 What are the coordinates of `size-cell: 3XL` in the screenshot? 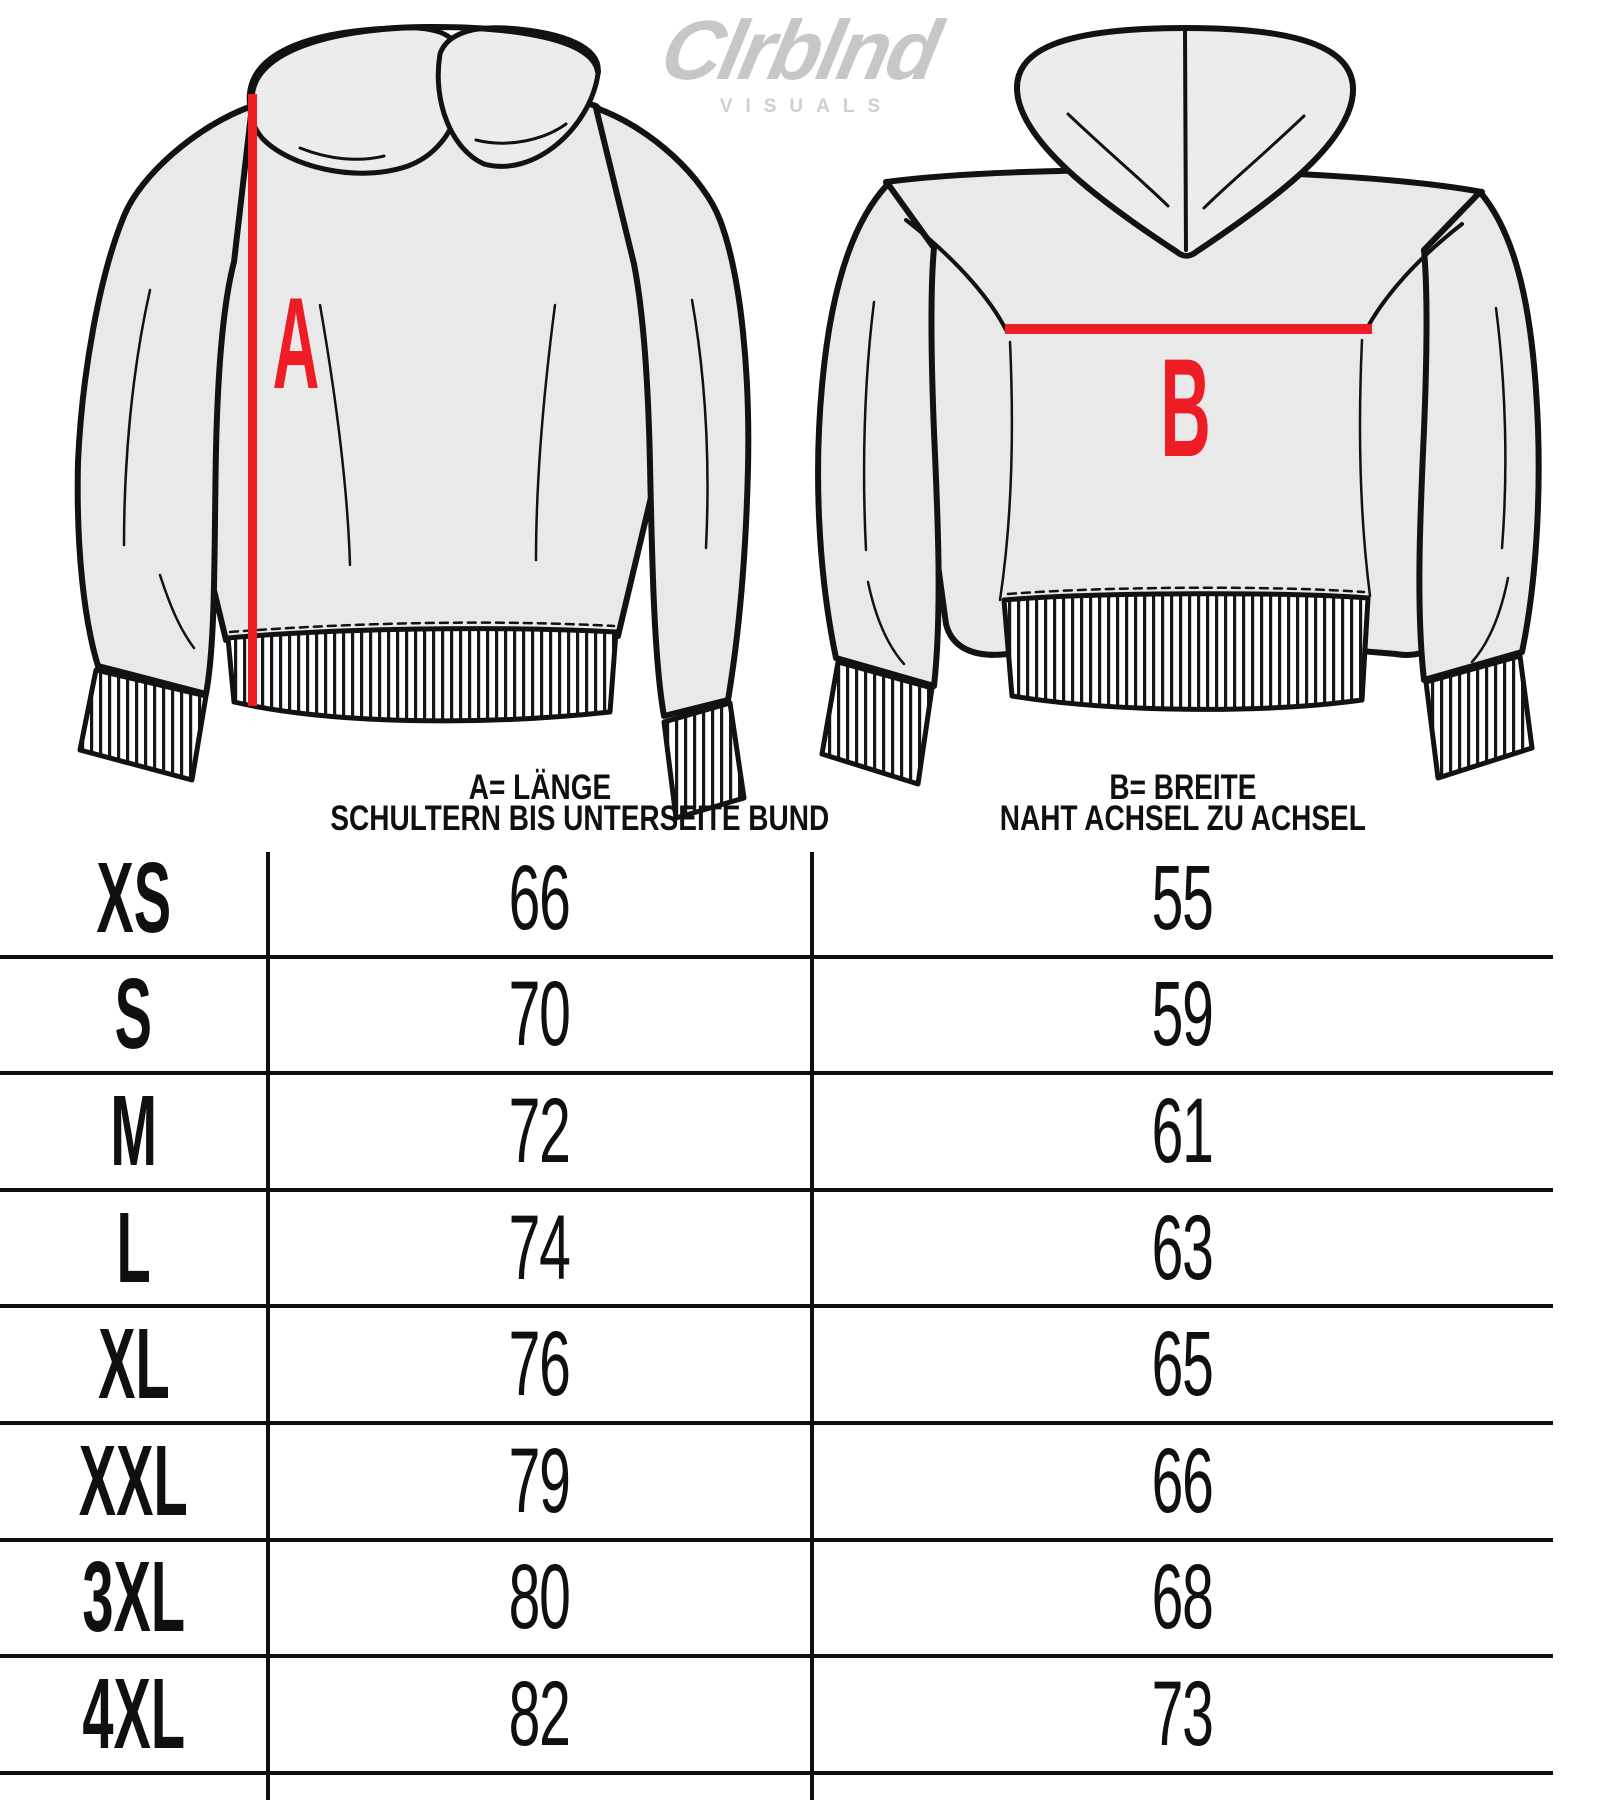 It's located at (133, 1597).